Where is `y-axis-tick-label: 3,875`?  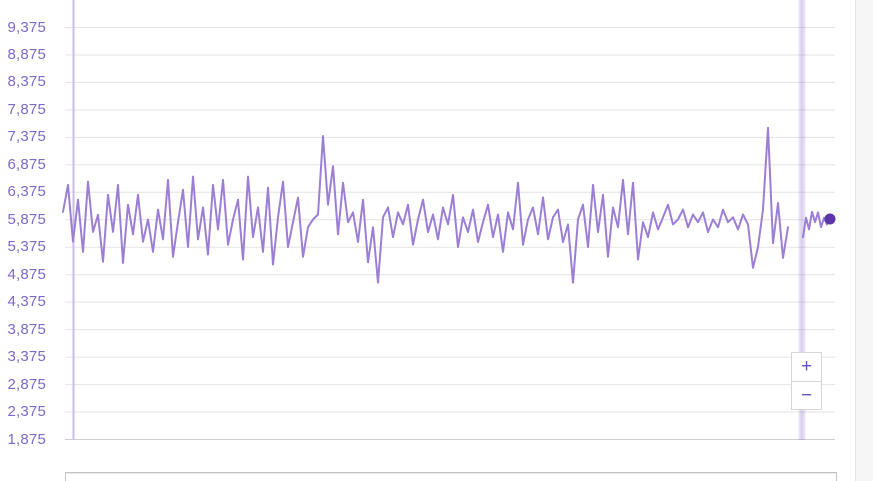
y-axis-tick-label: 3,875 is located at coordinates (26, 329).